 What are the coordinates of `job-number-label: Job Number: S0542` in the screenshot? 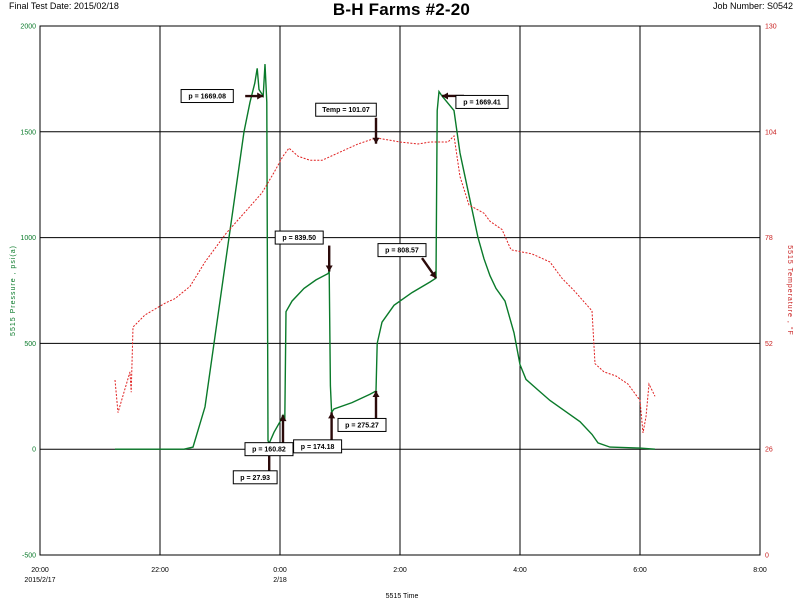 It's located at (752, 6).